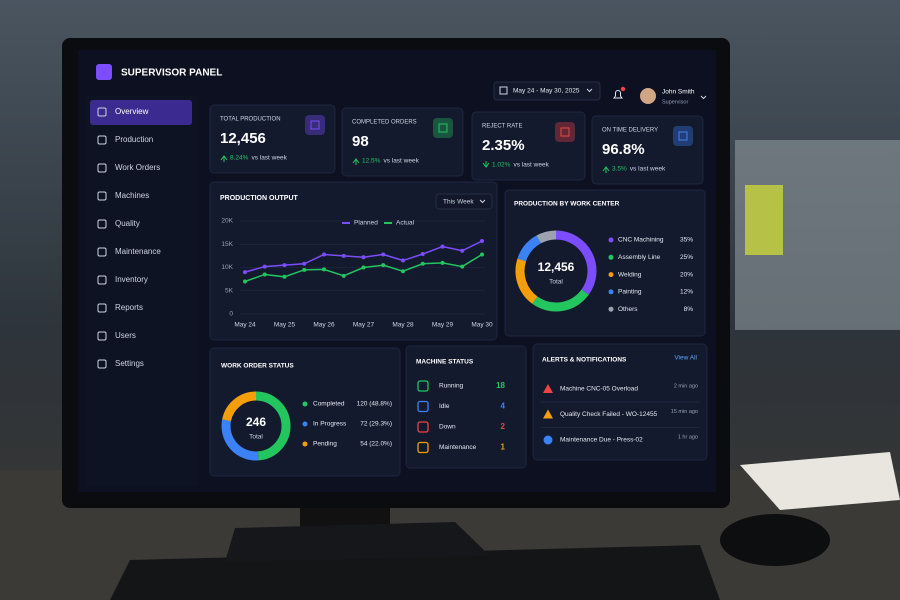  I want to click on y-tick-label: 15K, so click(227, 244).